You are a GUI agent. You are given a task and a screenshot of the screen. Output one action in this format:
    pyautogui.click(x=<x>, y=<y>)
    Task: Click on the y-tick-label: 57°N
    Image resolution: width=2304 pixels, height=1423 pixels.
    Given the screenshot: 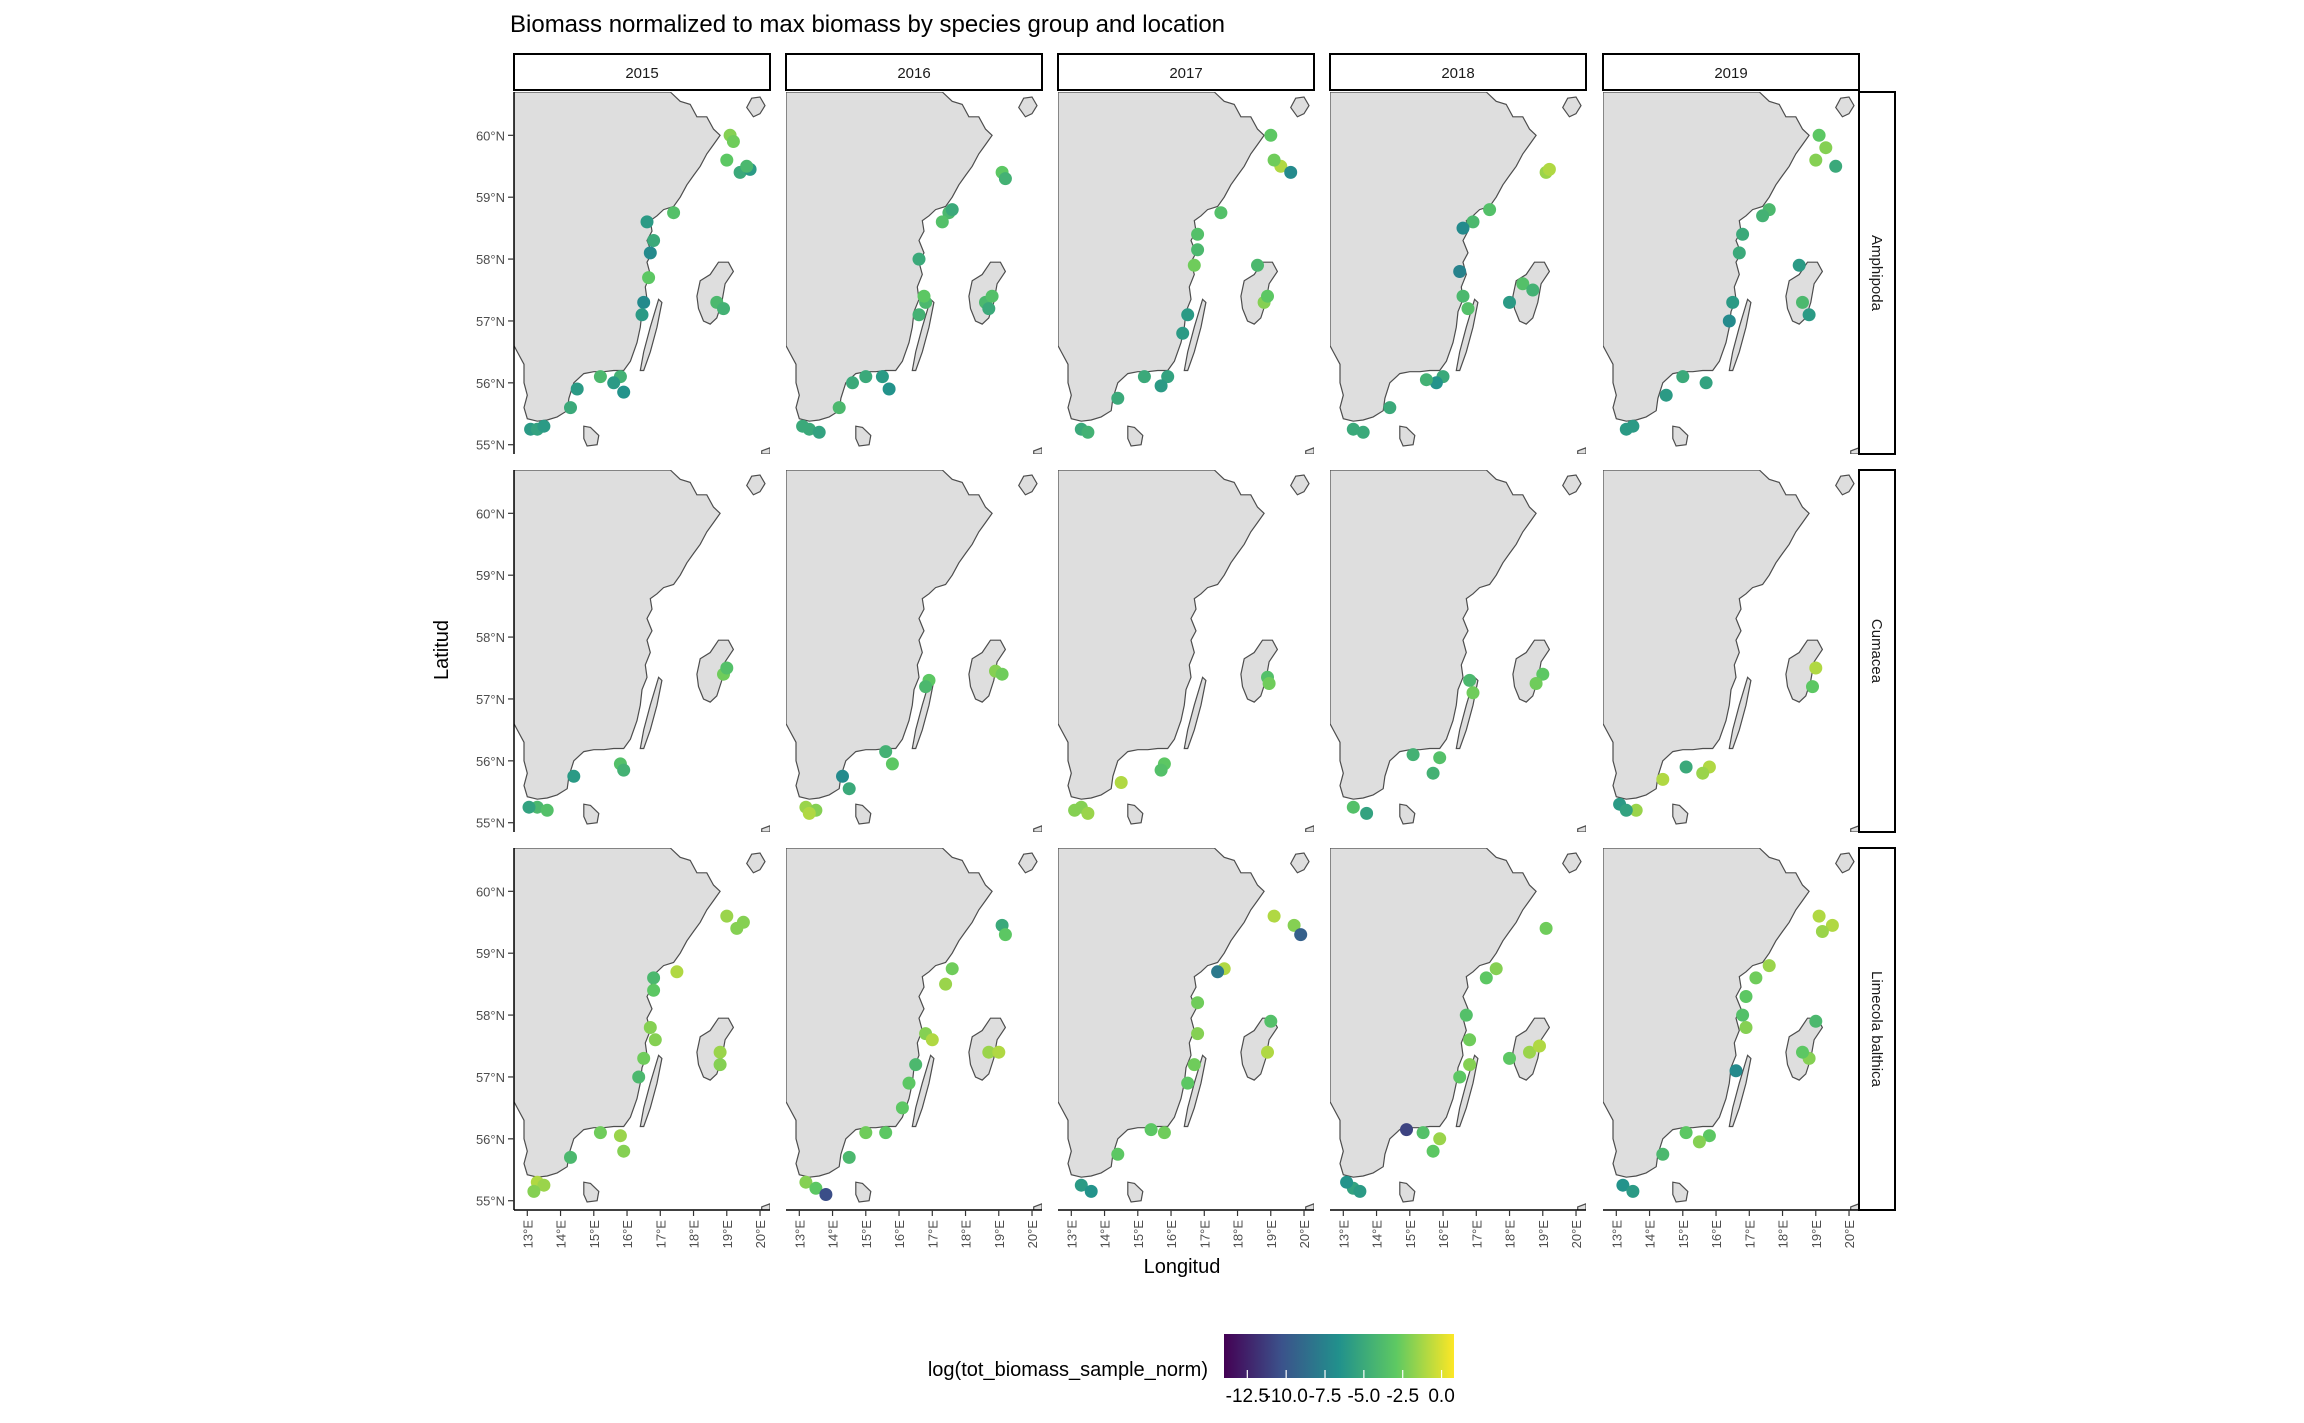 What is the action you would take?
    pyautogui.click(x=490, y=699)
    